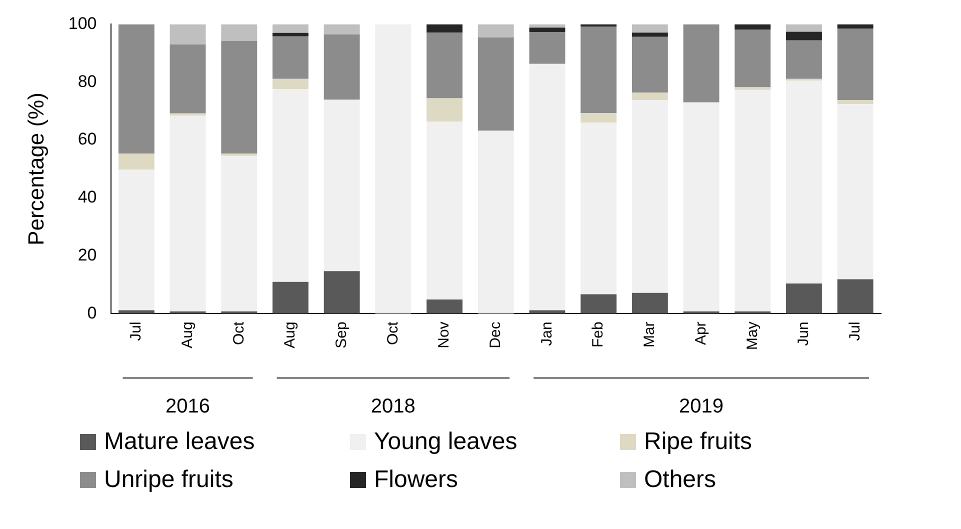 Image resolution: width=961 pixels, height=529 pixels. I want to click on x-tick-label: Apr, so click(701, 334).